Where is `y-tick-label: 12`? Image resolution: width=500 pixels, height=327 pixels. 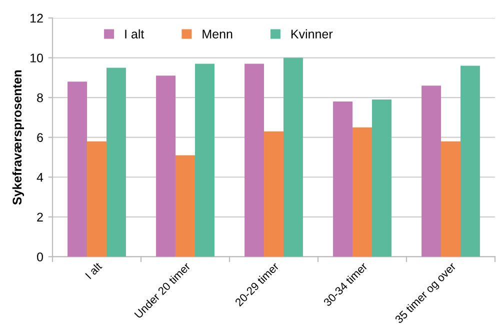
y-tick-label: 12 is located at coordinates (36, 18).